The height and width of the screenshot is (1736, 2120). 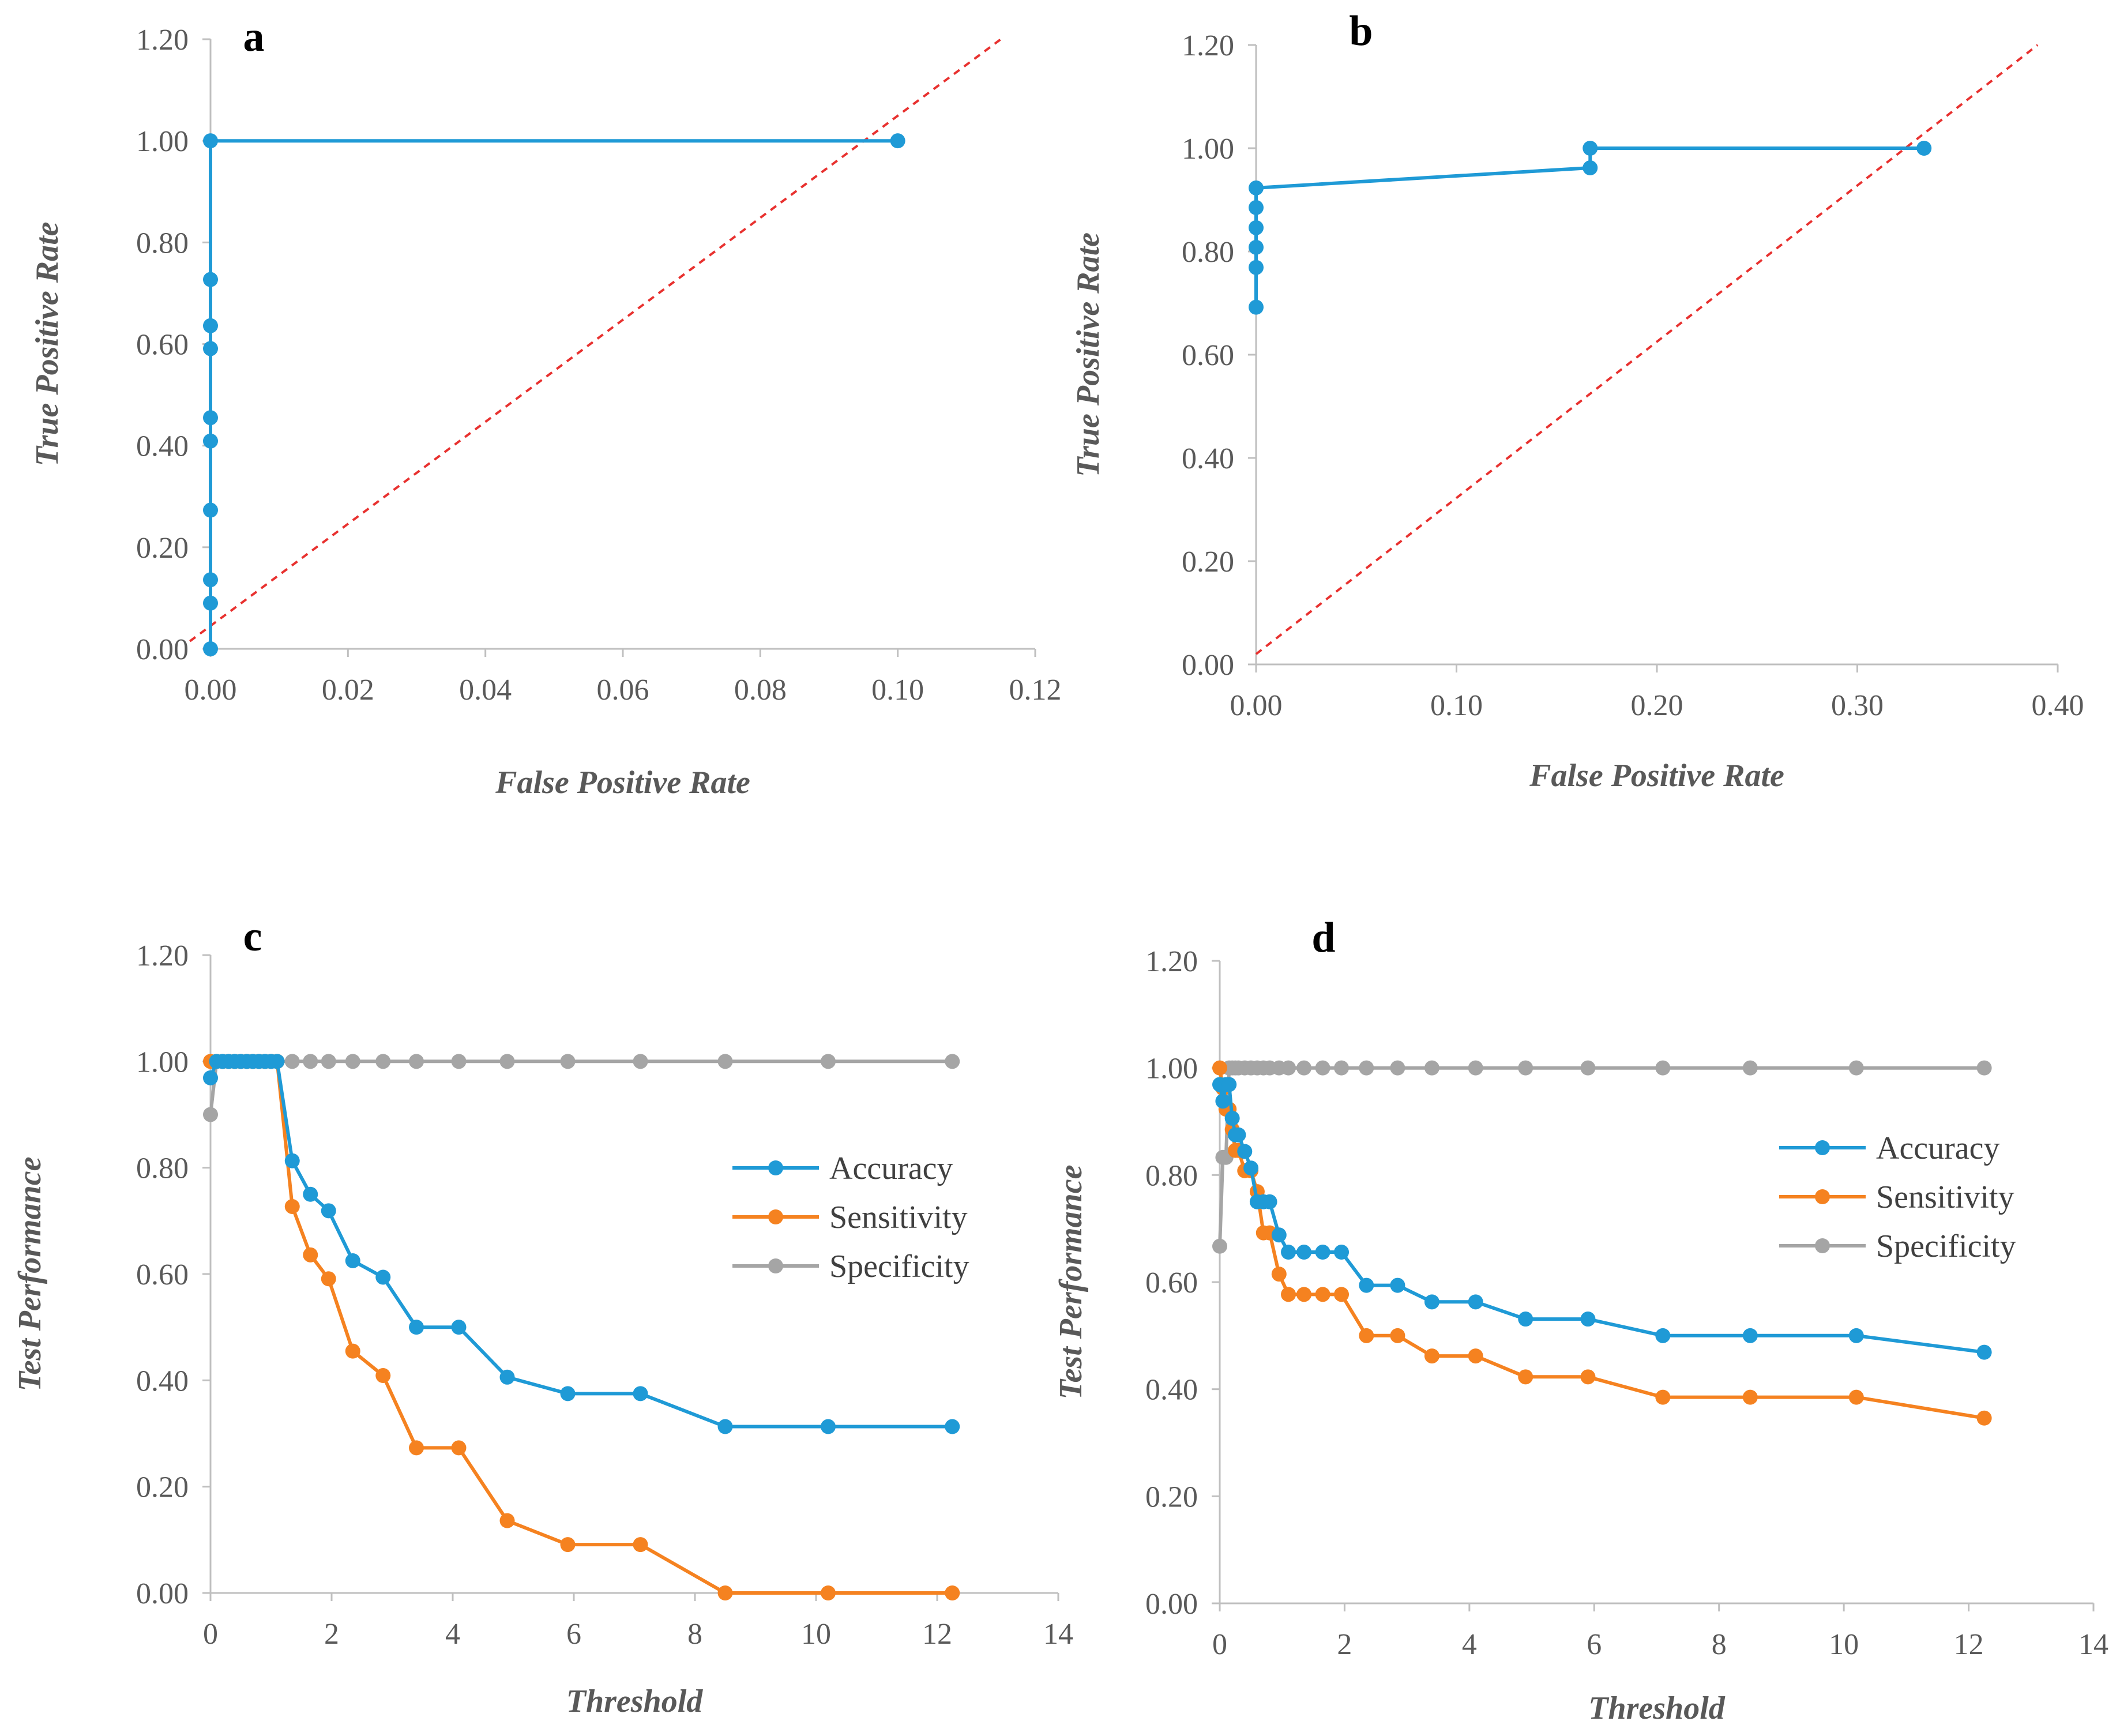 I want to click on x-tick-label: 0.10, so click(x=1456, y=706).